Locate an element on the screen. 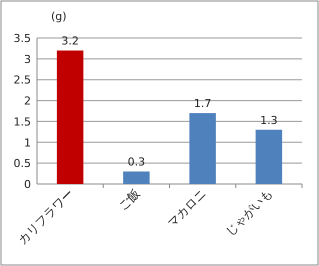 Image resolution: width=319 pixels, height=266 pixels. y-tick-label: 1.5 is located at coordinates (22, 121).